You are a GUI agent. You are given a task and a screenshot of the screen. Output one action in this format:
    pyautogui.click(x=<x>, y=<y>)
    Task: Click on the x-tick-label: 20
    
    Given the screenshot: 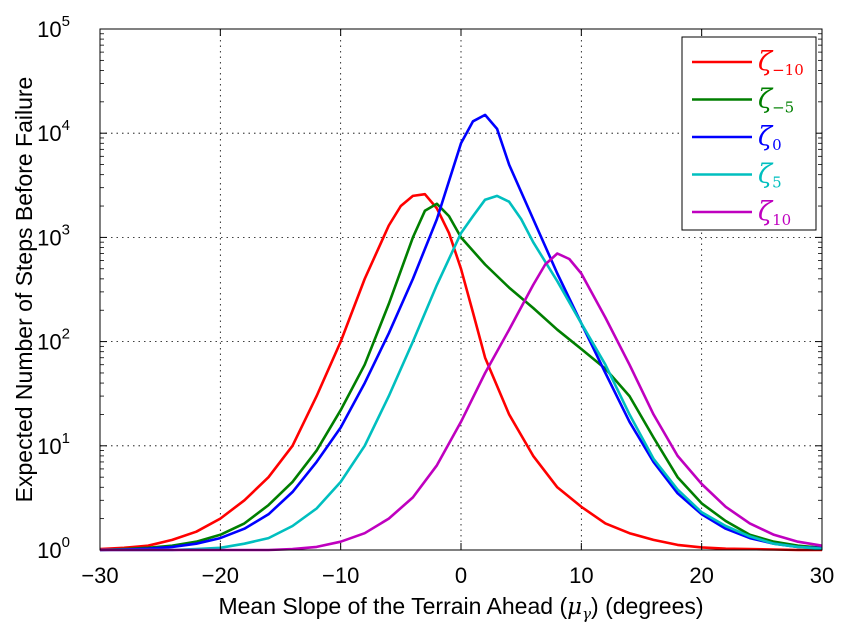 What is the action you would take?
    pyautogui.click(x=701, y=575)
    